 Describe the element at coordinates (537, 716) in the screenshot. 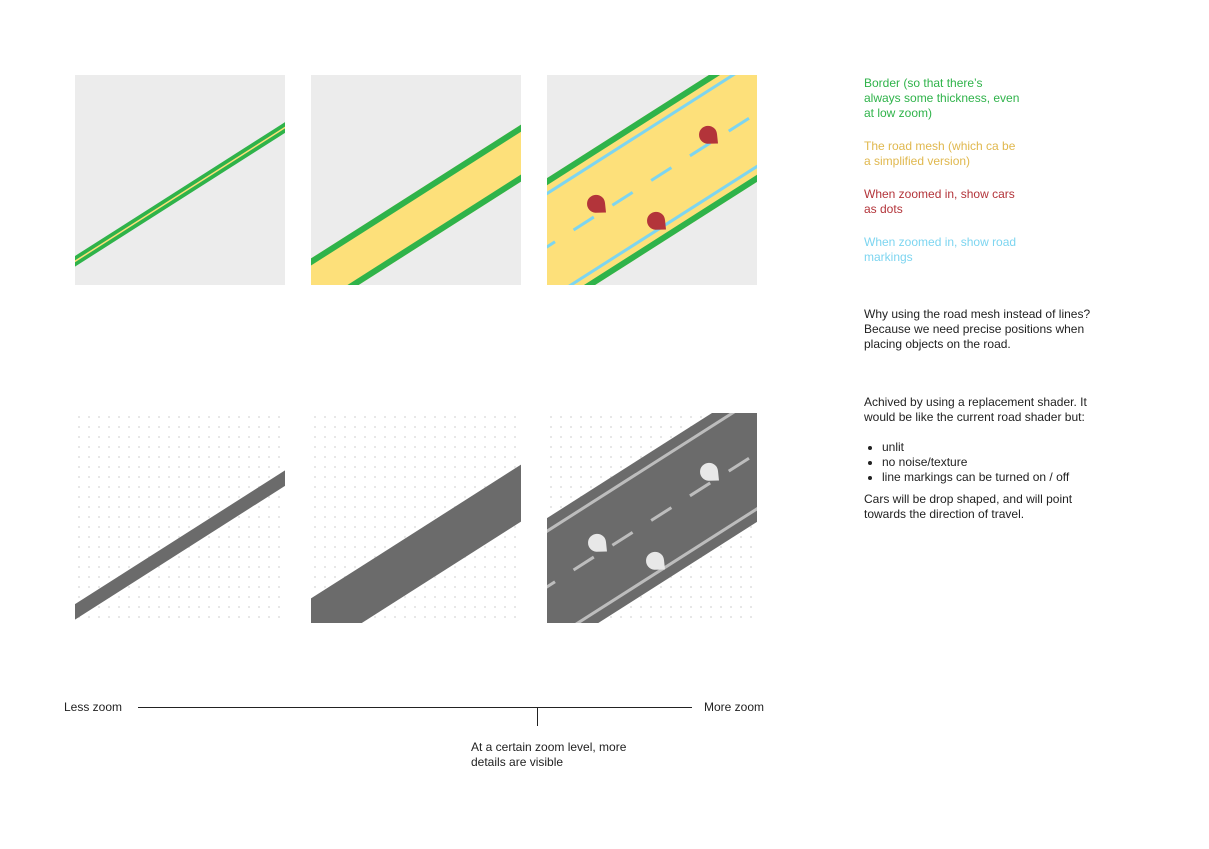

I see `zoom-axis-marker` at that location.